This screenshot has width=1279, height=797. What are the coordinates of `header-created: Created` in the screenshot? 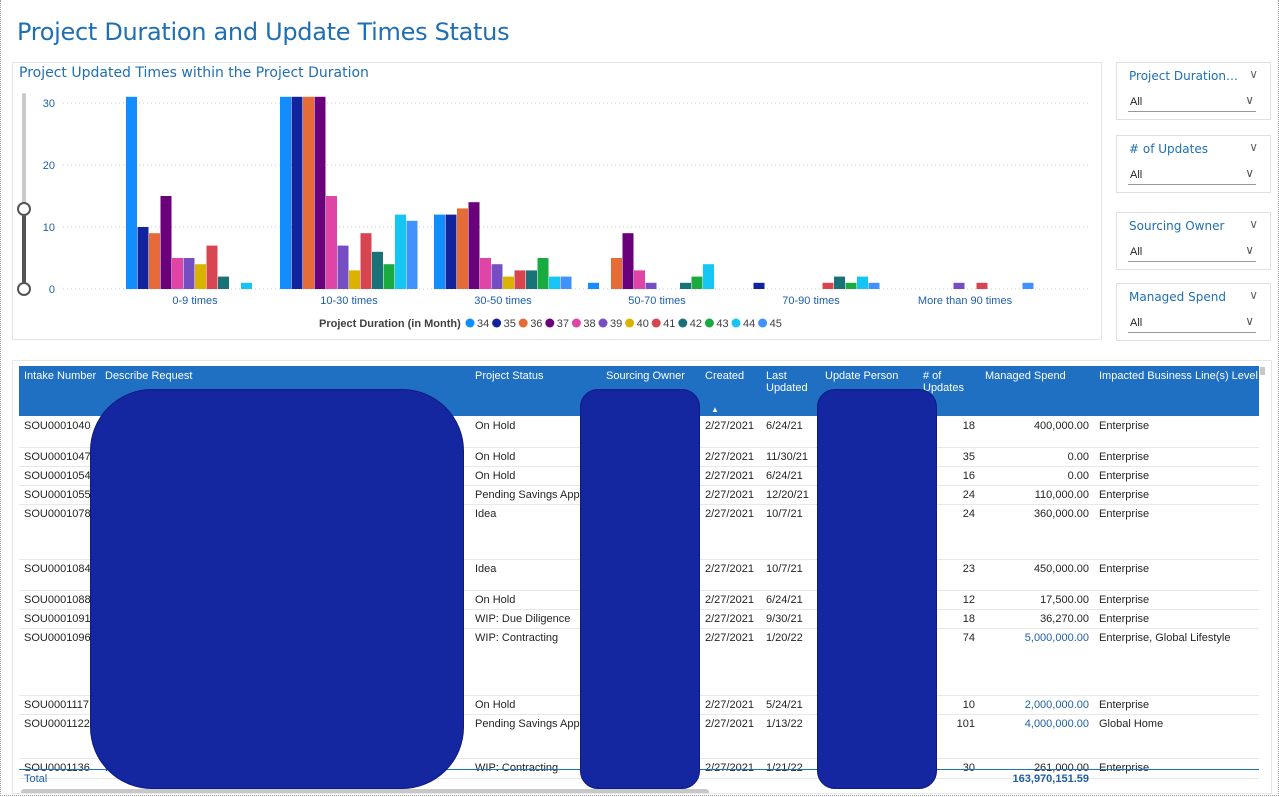 It's located at (725, 376).